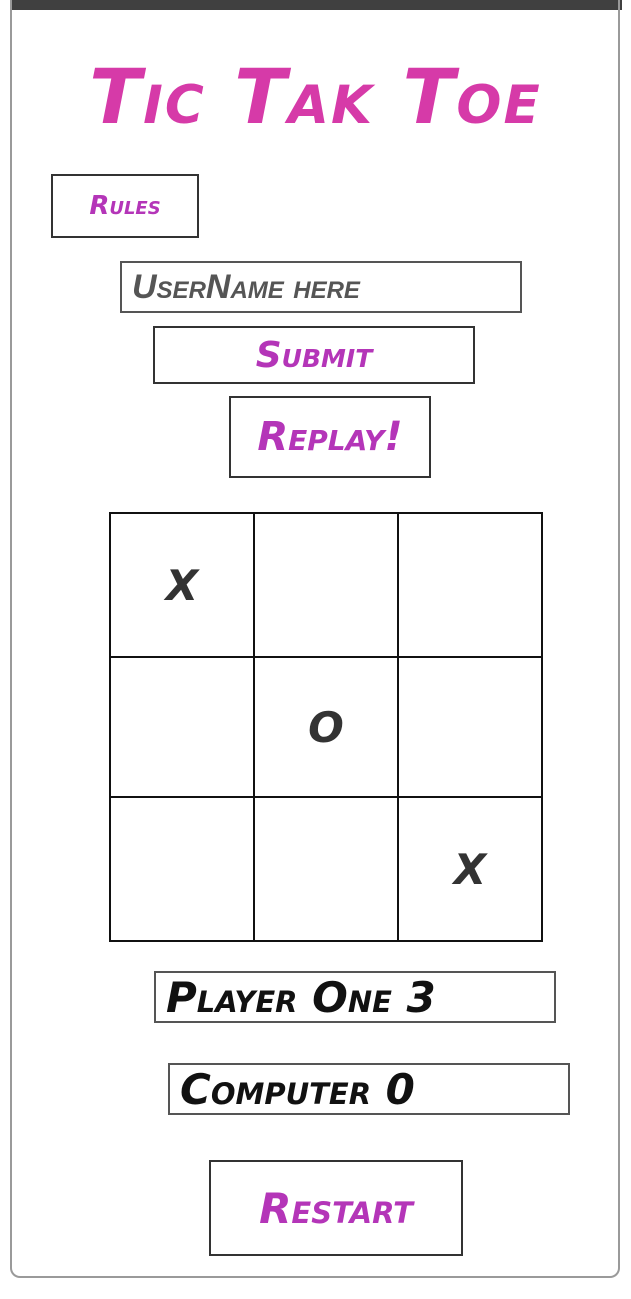 The image size is (631, 1299). I want to click on page-title: Tic Tak Toe, so click(315, 96).